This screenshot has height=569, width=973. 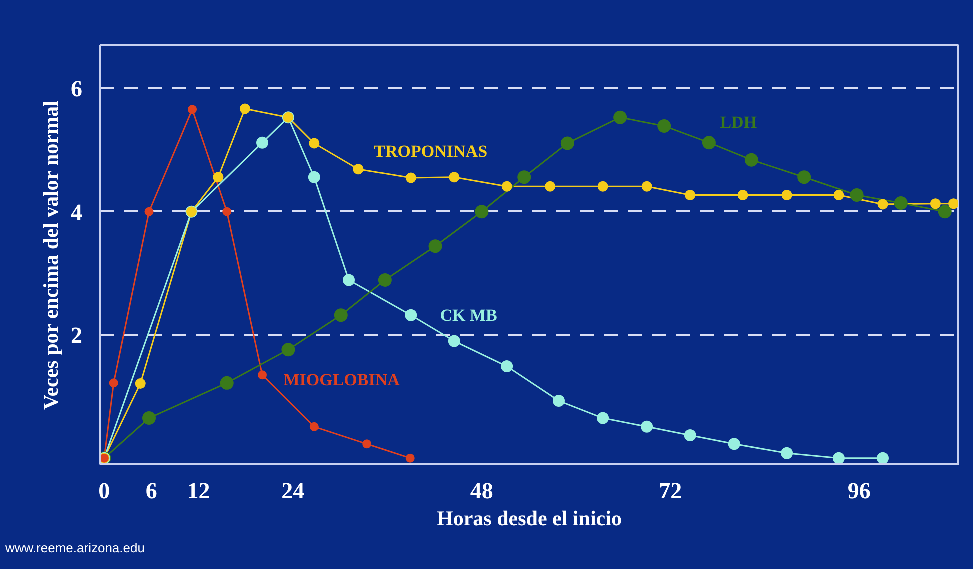 What do you see at coordinates (104, 491) in the screenshot?
I see `x-tick-label: 0` at bounding box center [104, 491].